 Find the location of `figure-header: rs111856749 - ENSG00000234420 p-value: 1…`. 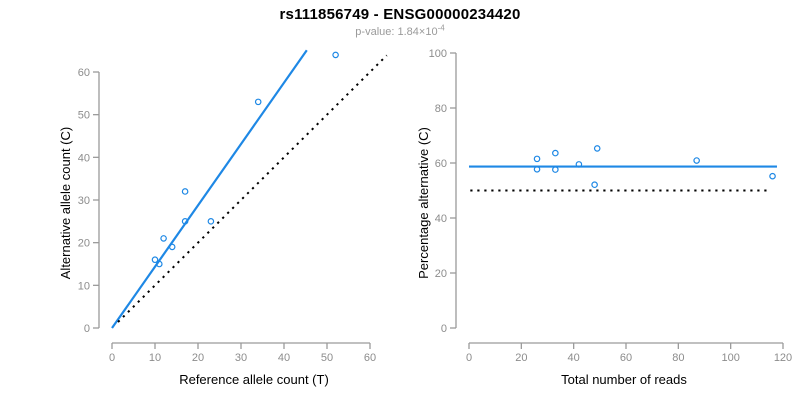

figure-header: rs111856749 - ENSG00000234420 p-value: 1… is located at coordinates (400, 22).